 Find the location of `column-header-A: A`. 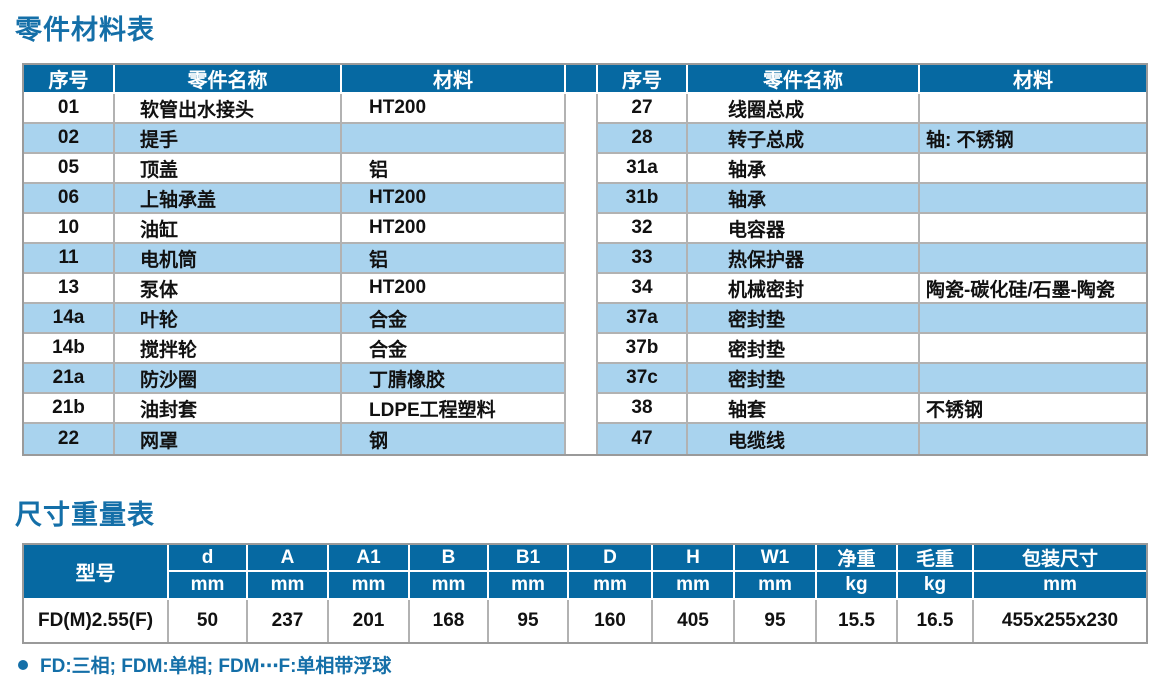

column-header-A: A is located at coordinates (288, 558).